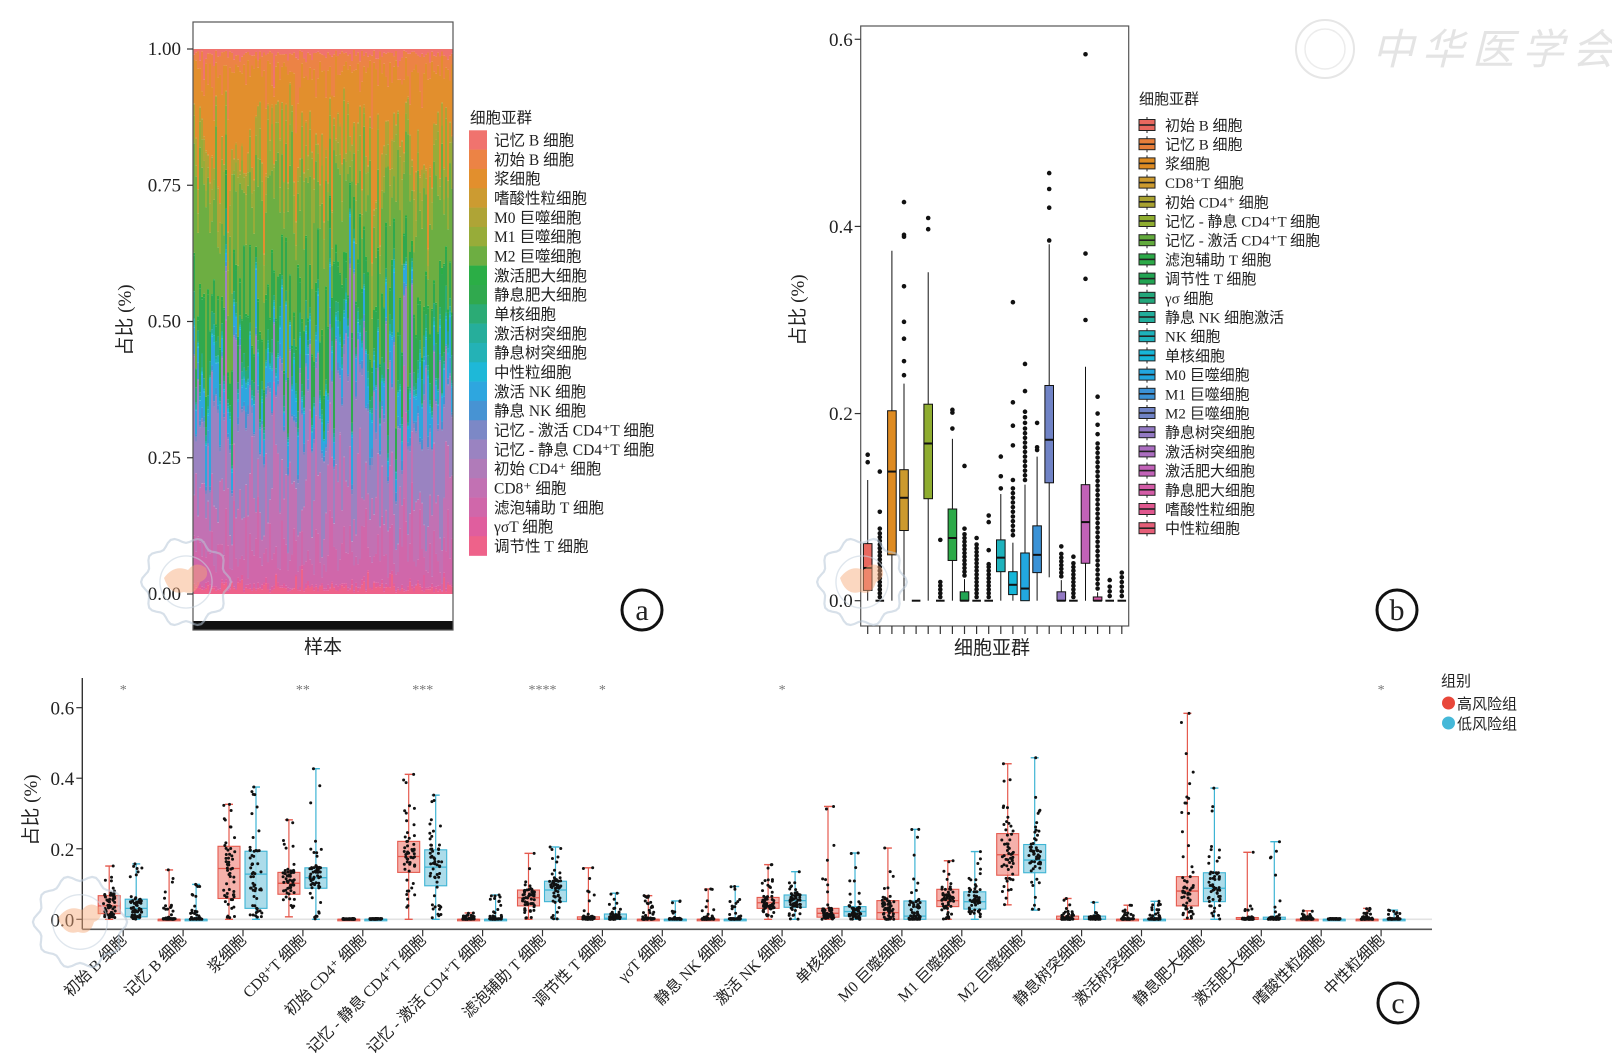 This screenshot has height=1058, width=1612. Describe the element at coordinates (574, 430) in the screenshot. I see `legend-label: 记忆 - 激活 CD4⁺T 细胞` at that location.